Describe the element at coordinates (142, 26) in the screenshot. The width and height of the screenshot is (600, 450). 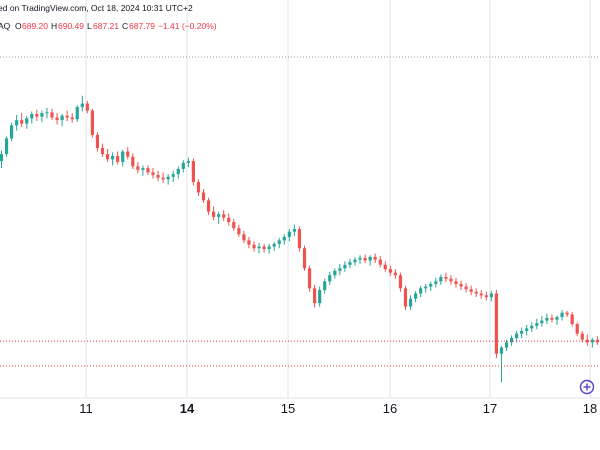
I see `close-value: 687.79` at that location.